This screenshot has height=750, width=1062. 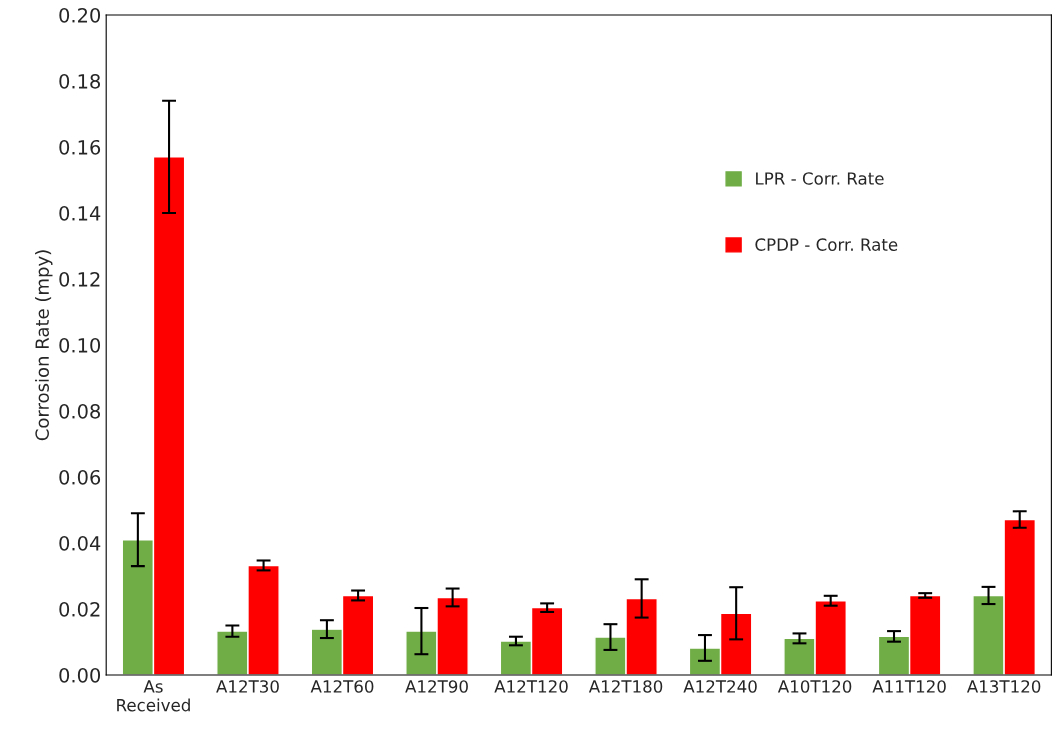 I want to click on y-tick-label: 0.10, so click(x=80, y=345).